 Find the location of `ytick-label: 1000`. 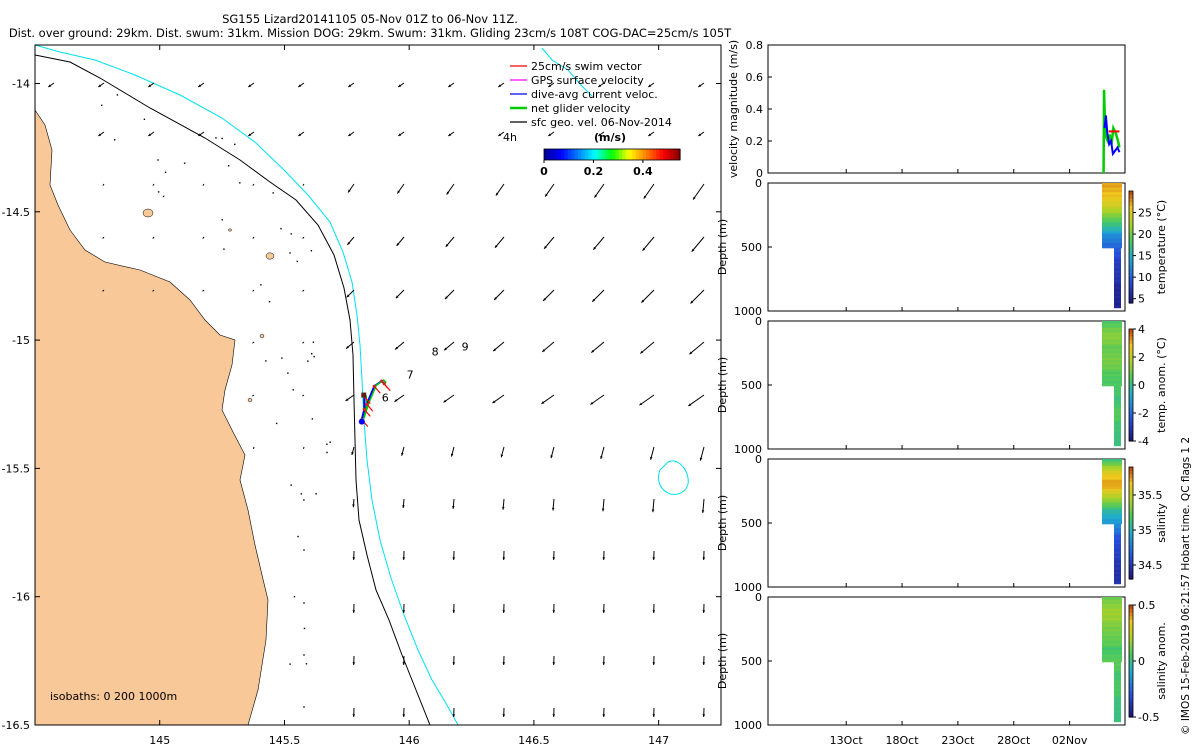

ytick-label: 1000 is located at coordinates (748, 449).